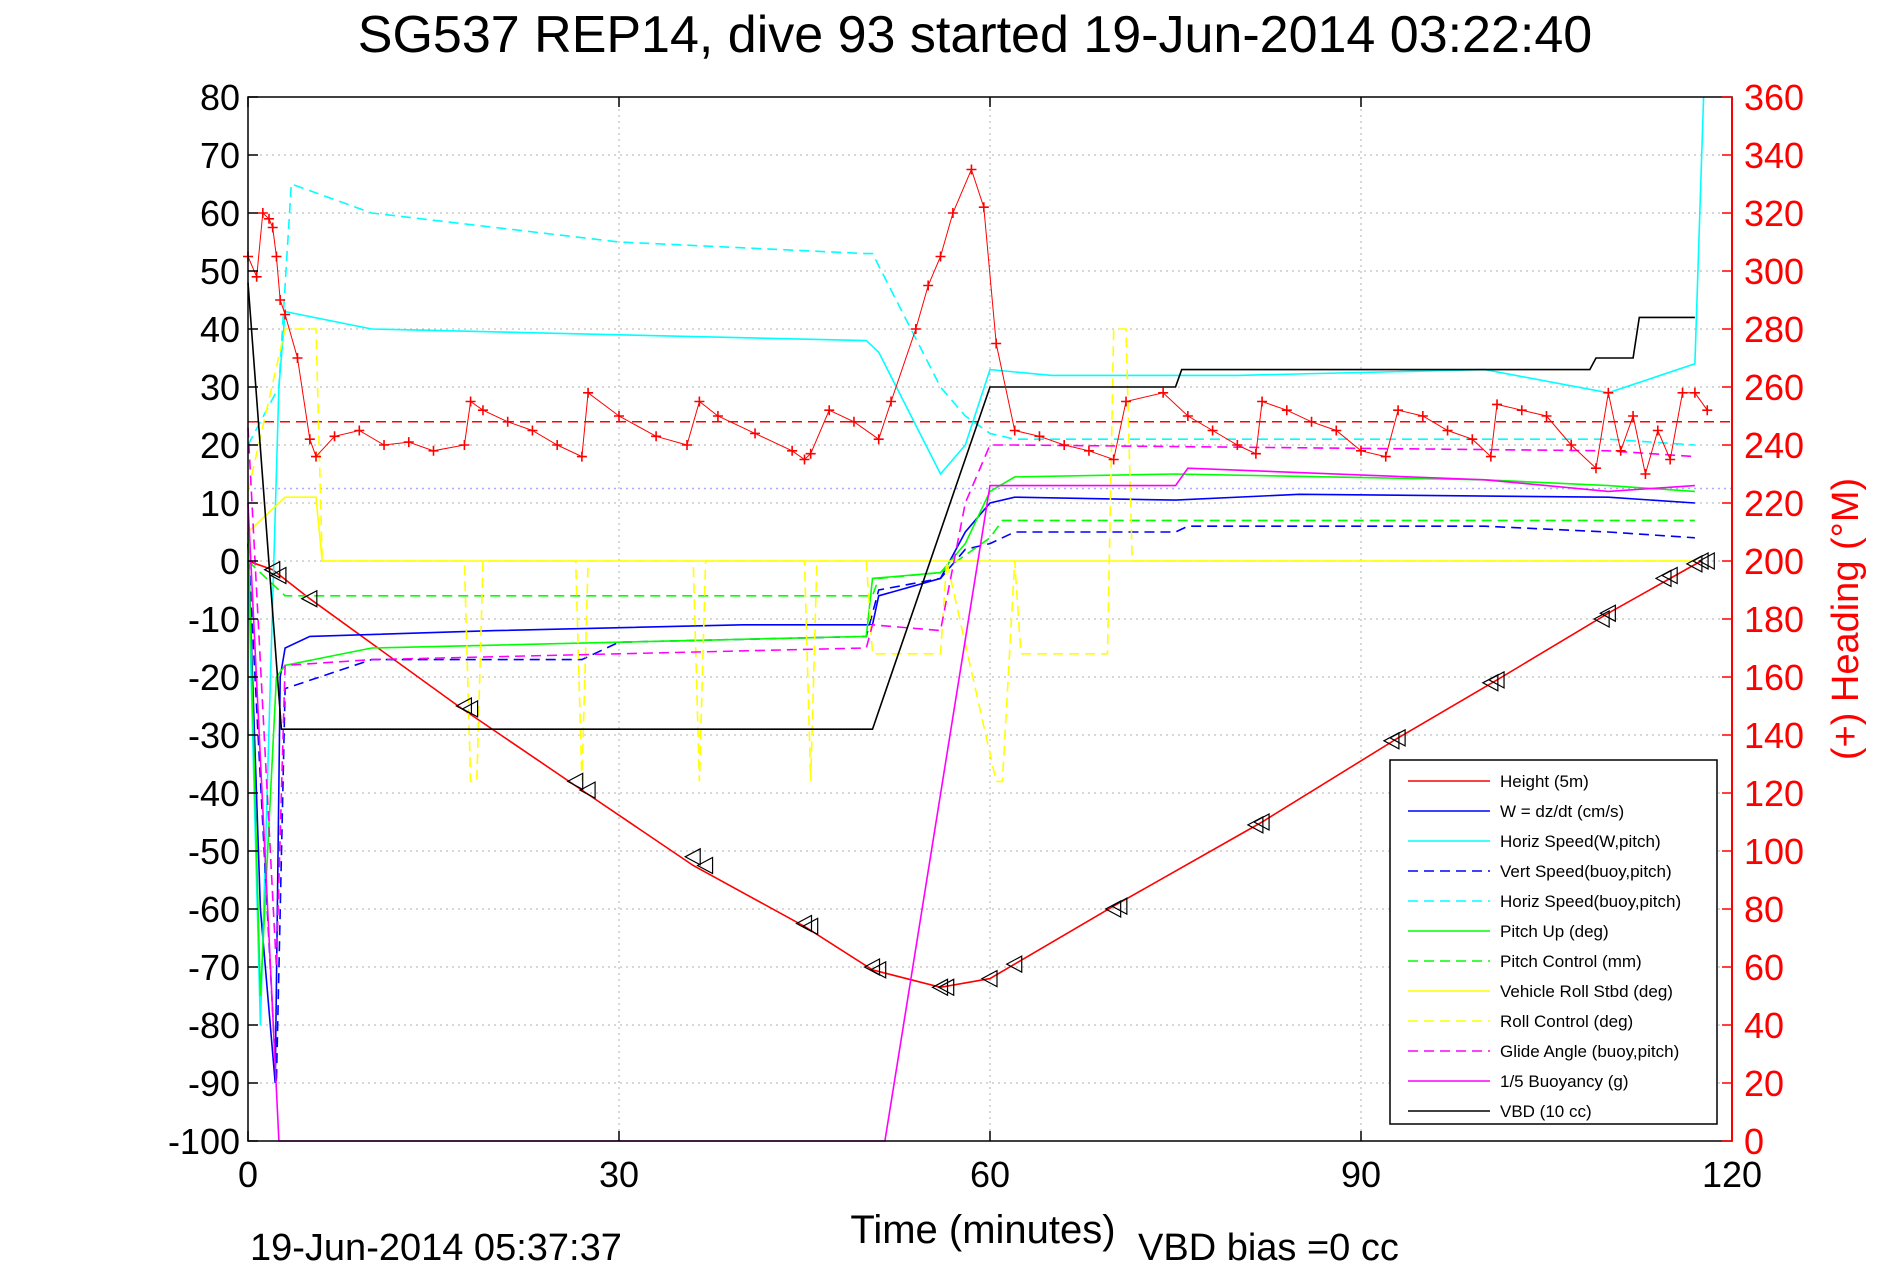 The width and height of the screenshot is (1891, 1262). I want to click on y2-tick-label: 60, so click(1764, 967).